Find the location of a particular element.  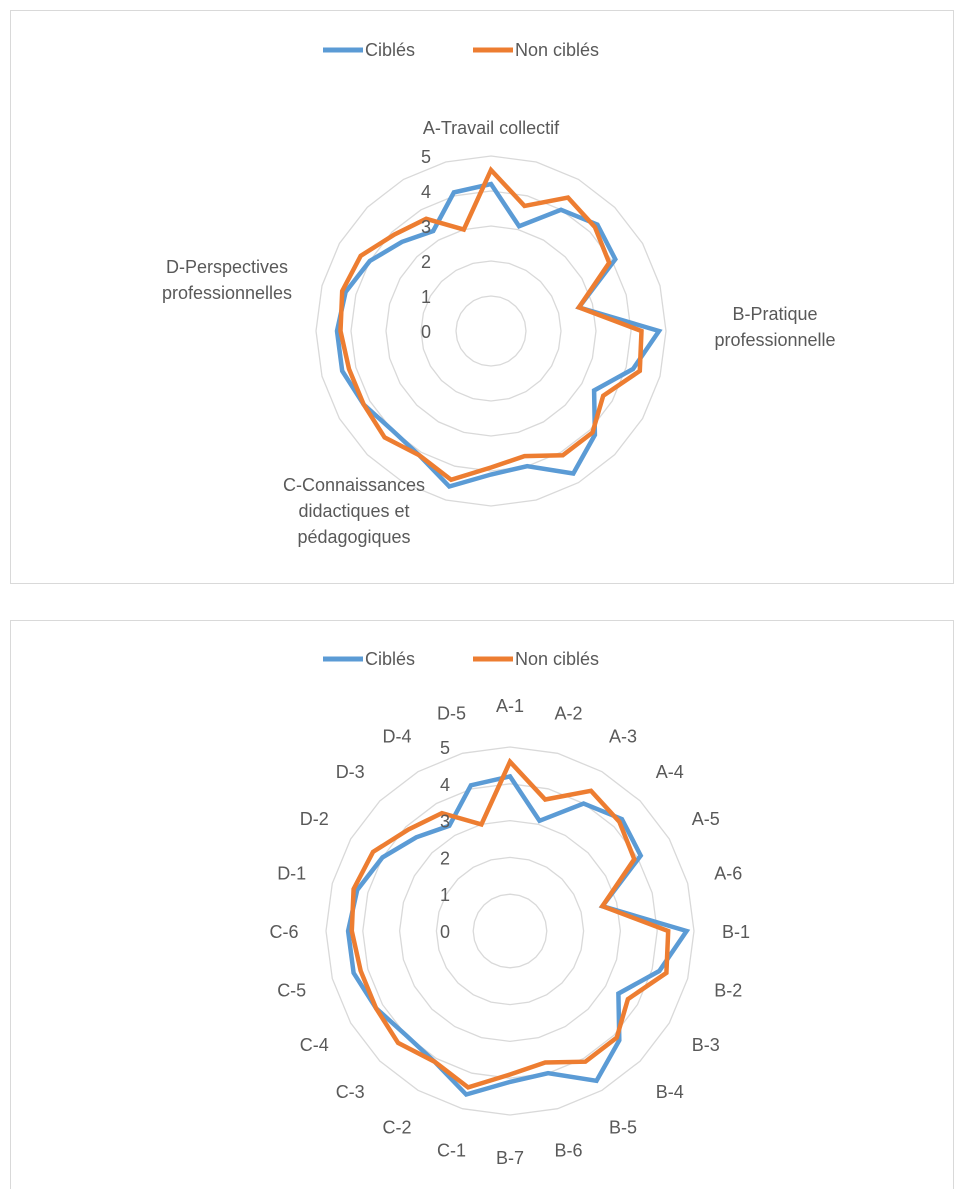

category-label: C-3 is located at coordinates (350, 1092).